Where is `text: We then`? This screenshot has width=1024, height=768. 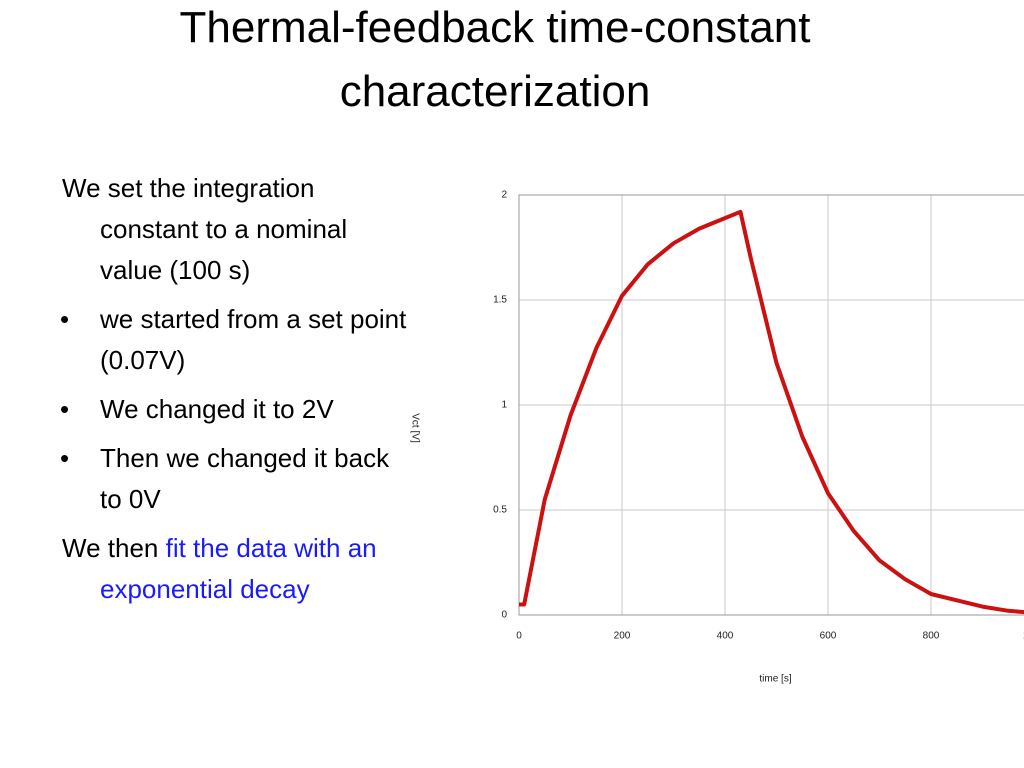 text: We then is located at coordinates (110, 548).